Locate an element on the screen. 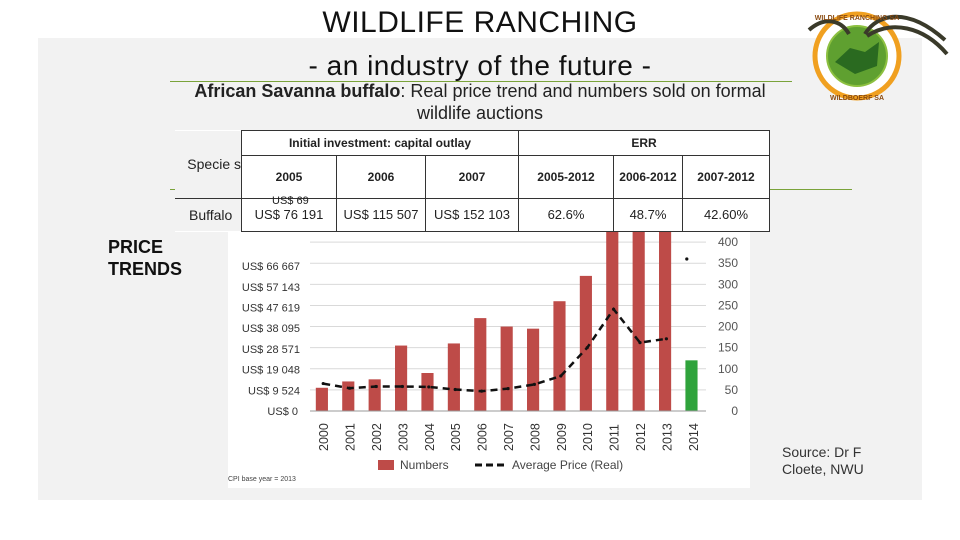  right-axis-tick-label: 300 is located at coordinates (728, 284).